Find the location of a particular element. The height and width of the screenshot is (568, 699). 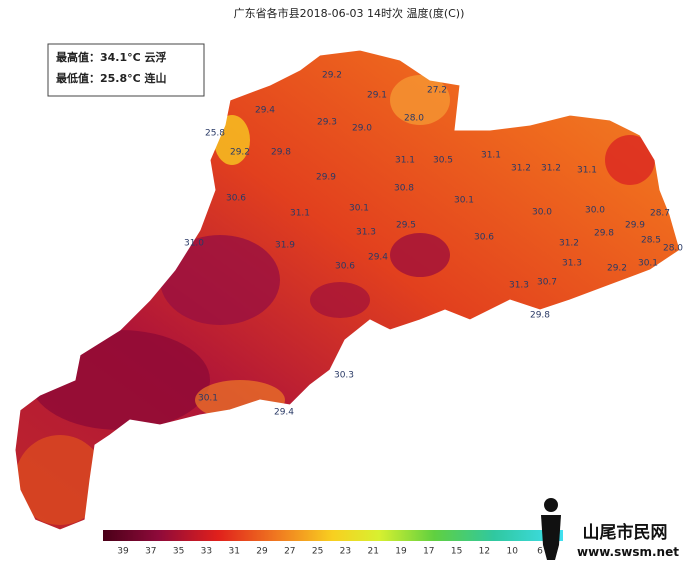

temperature-label: 27.2 is located at coordinates (437, 91).